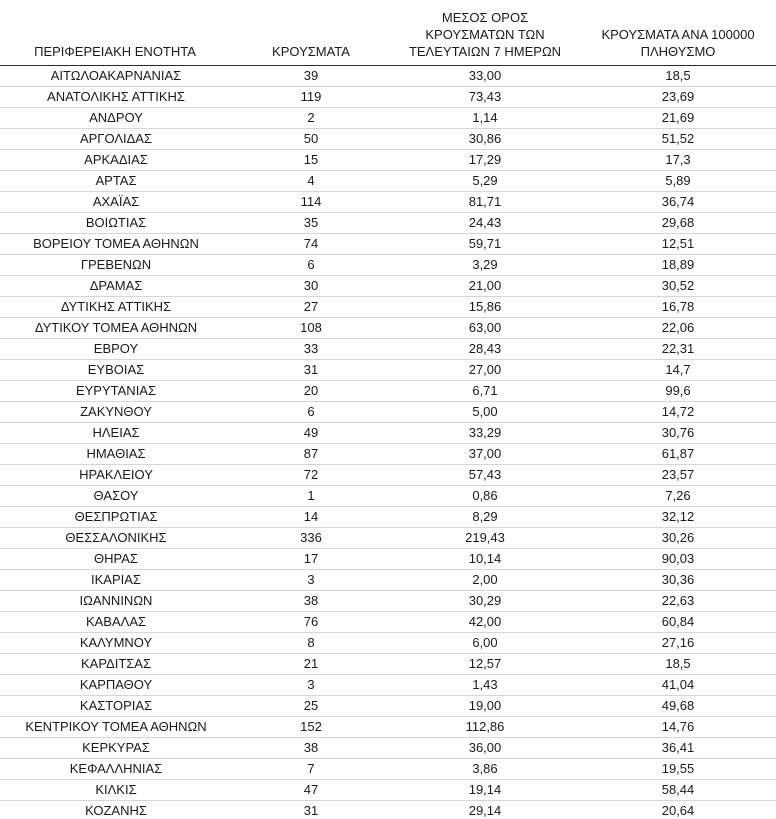 This screenshot has height=819, width=776. Describe the element at coordinates (116, 559) in the screenshot. I see `region-cell: ΘΗΡΑΣ` at that location.